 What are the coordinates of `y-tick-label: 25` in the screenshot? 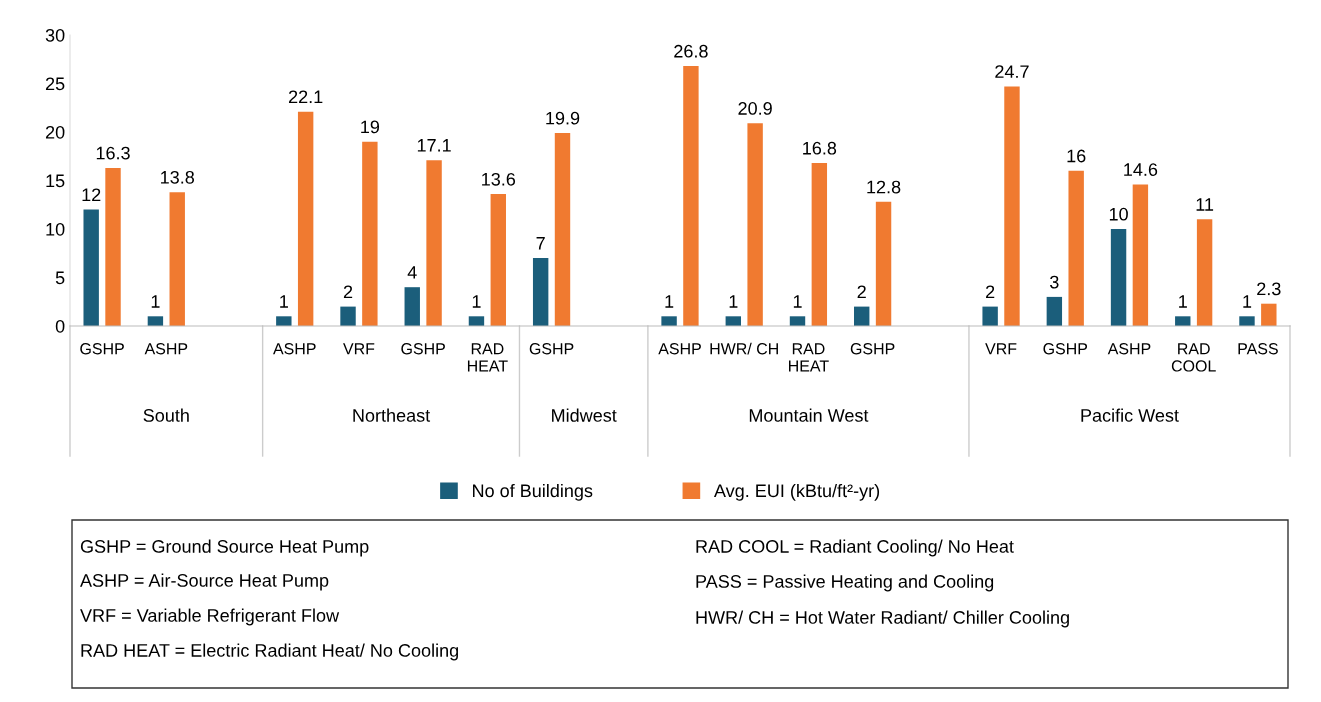 It's located at (55, 84).